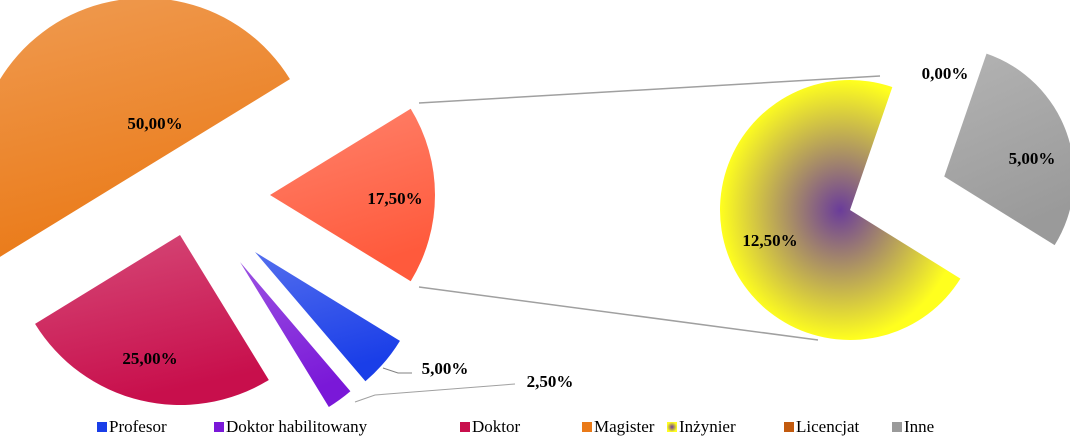  Describe the element at coordinates (394, 198) in the screenshot. I see `data-label: 17,50%` at that location.